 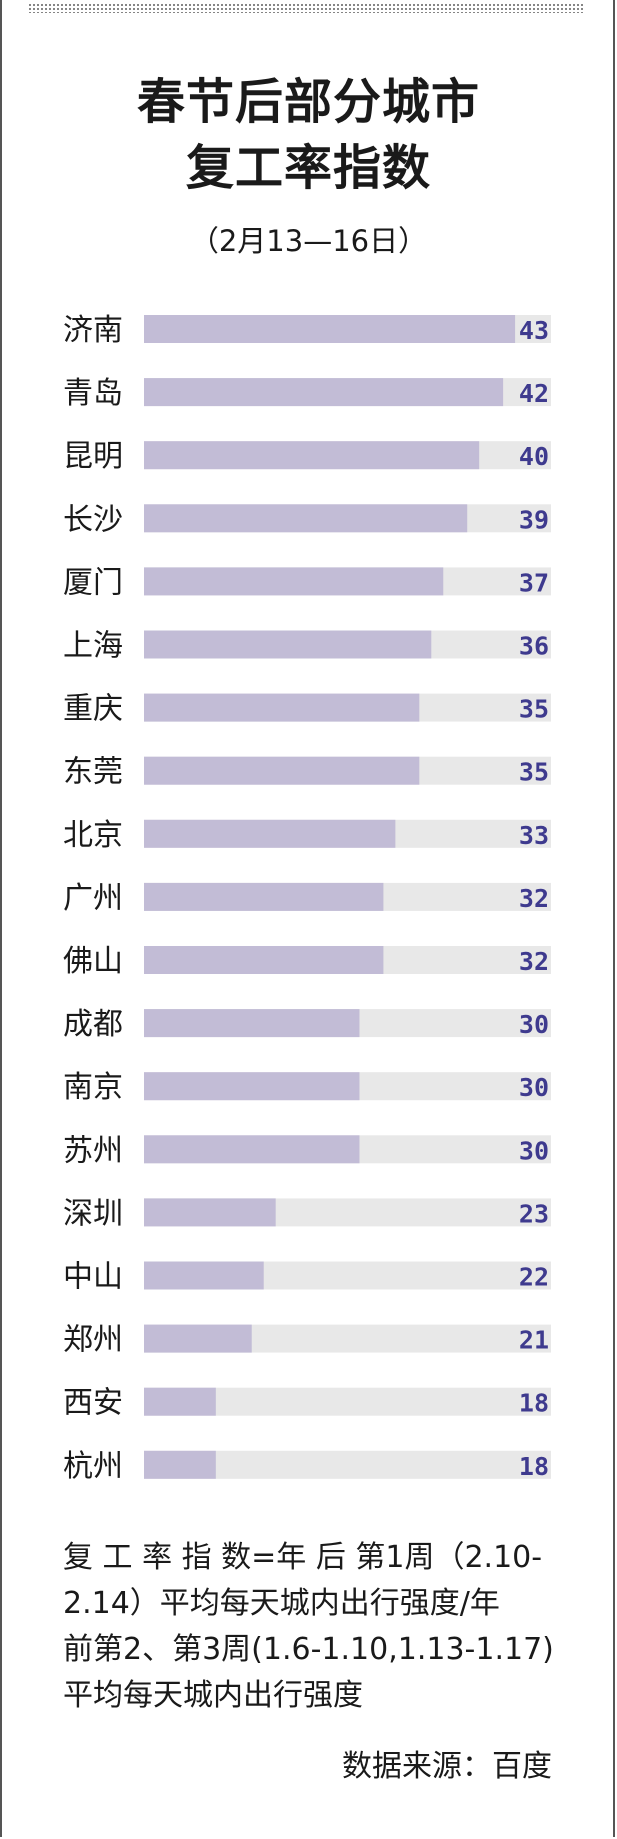 What do you see at coordinates (303, 1557) in the screenshot?
I see `note-line-1: 复 工 率 指 数=年 后 第1周（2.10-` at bounding box center [303, 1557].